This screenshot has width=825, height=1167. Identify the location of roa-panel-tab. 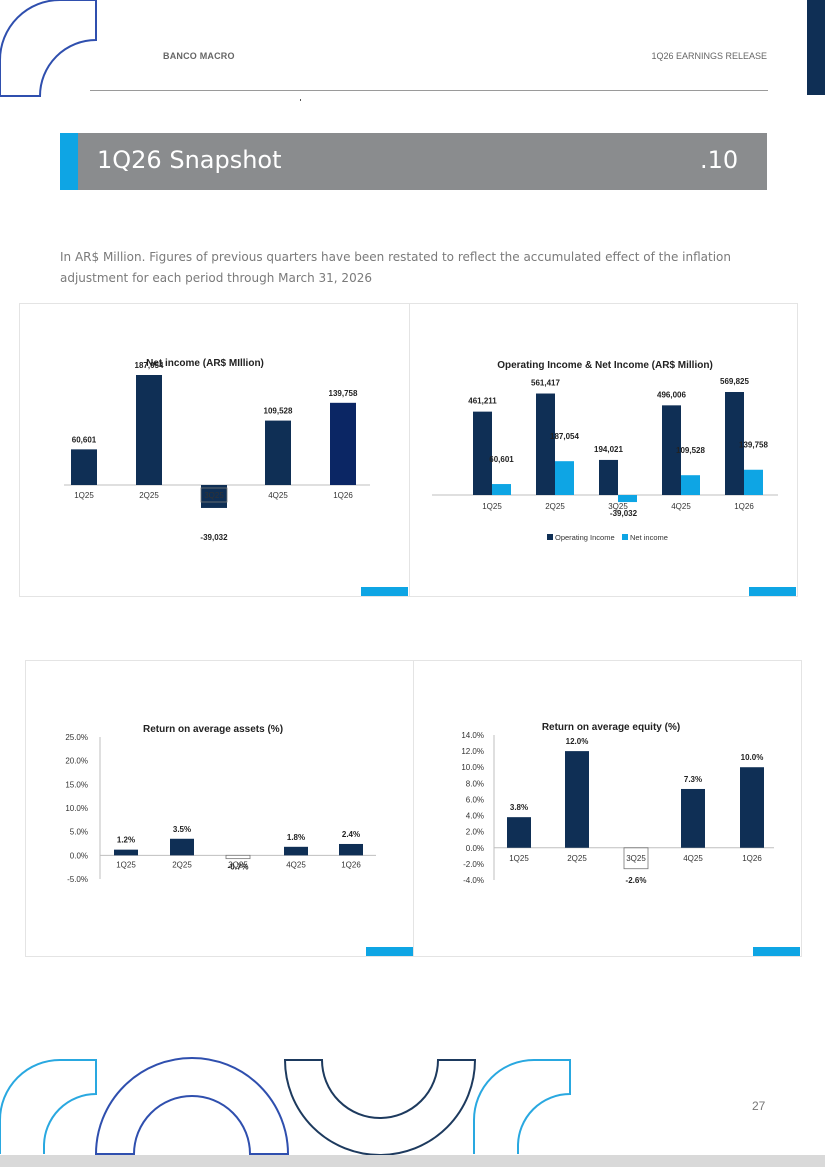
(389, 951).